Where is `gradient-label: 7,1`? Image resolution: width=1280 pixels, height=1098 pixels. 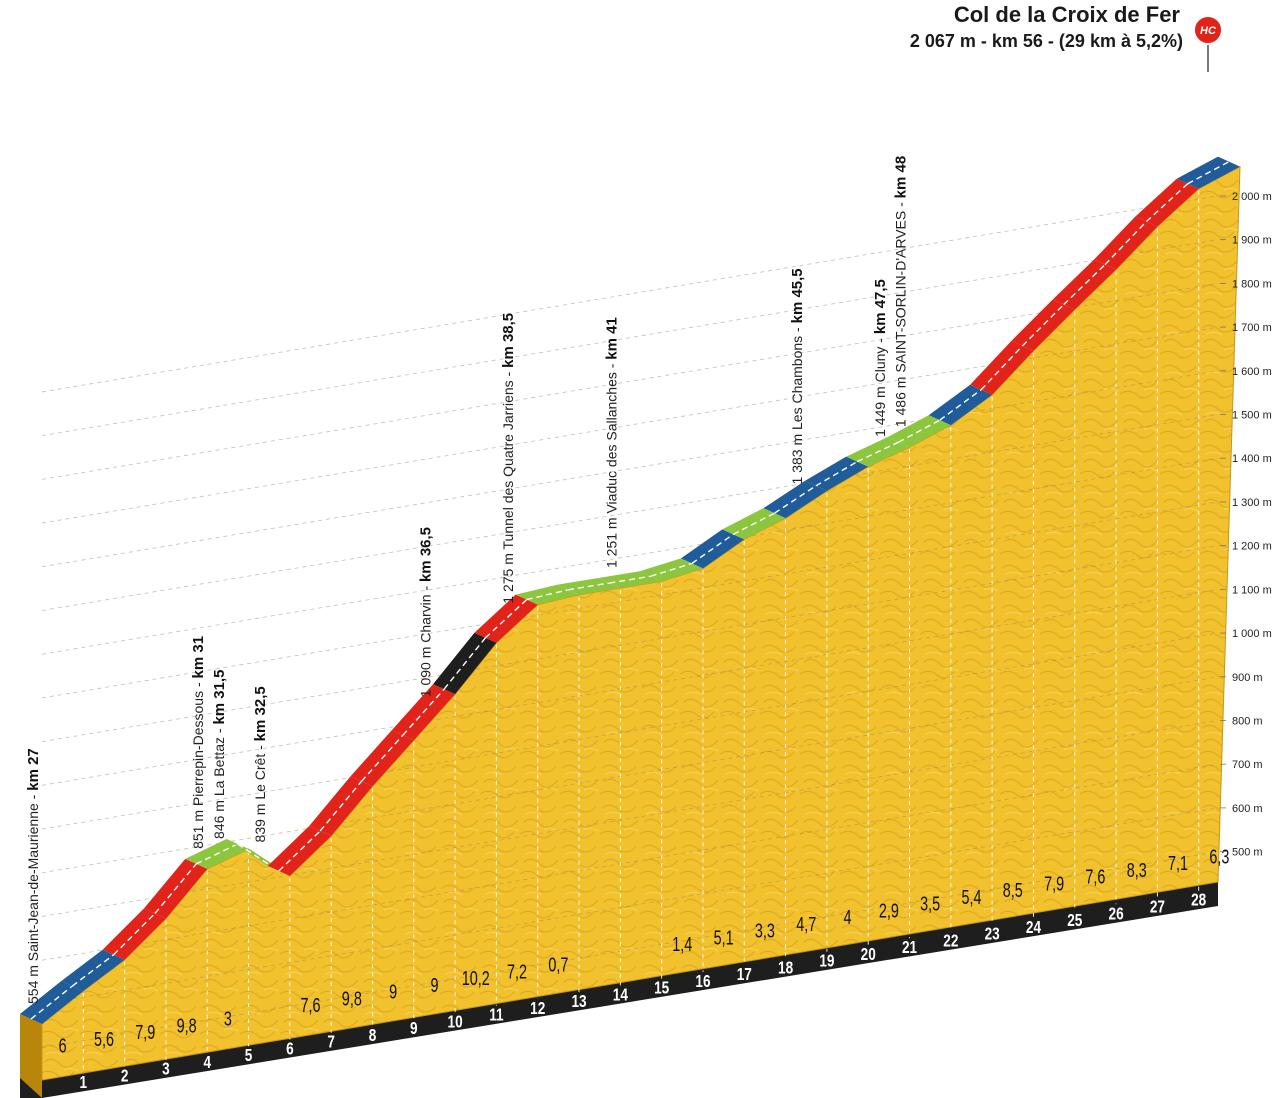
gradient-label: 7,1 is located at coordinates (1178, 863).